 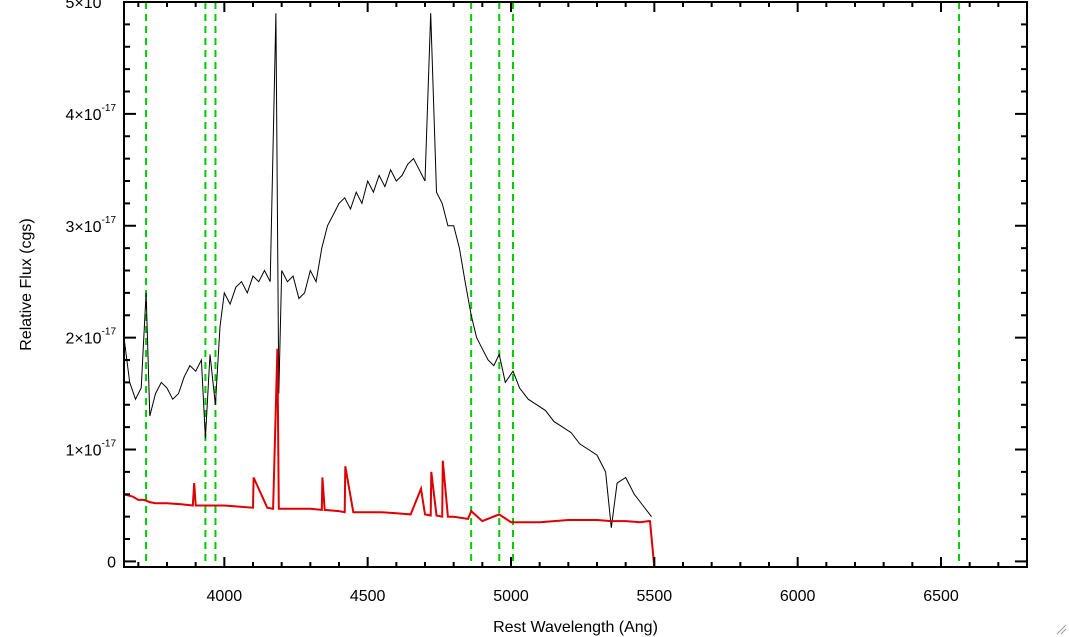 What do you see at coordinates (511, 596) in the screenshot?
I see `x-tick-label: 5000` at bounding box center [511, 596].